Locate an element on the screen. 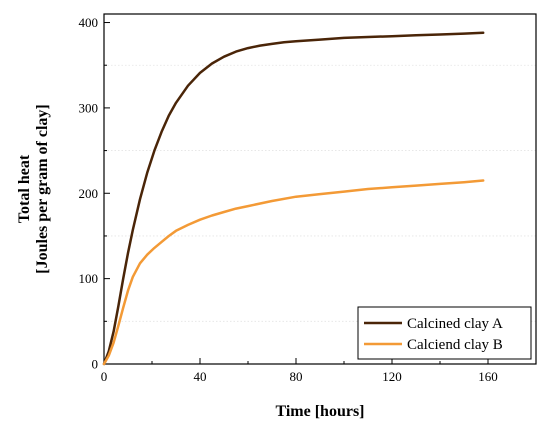 The width and height of the screenshot is (550, 427). y-tick-label: 300 is located at coordinates (89, 107).